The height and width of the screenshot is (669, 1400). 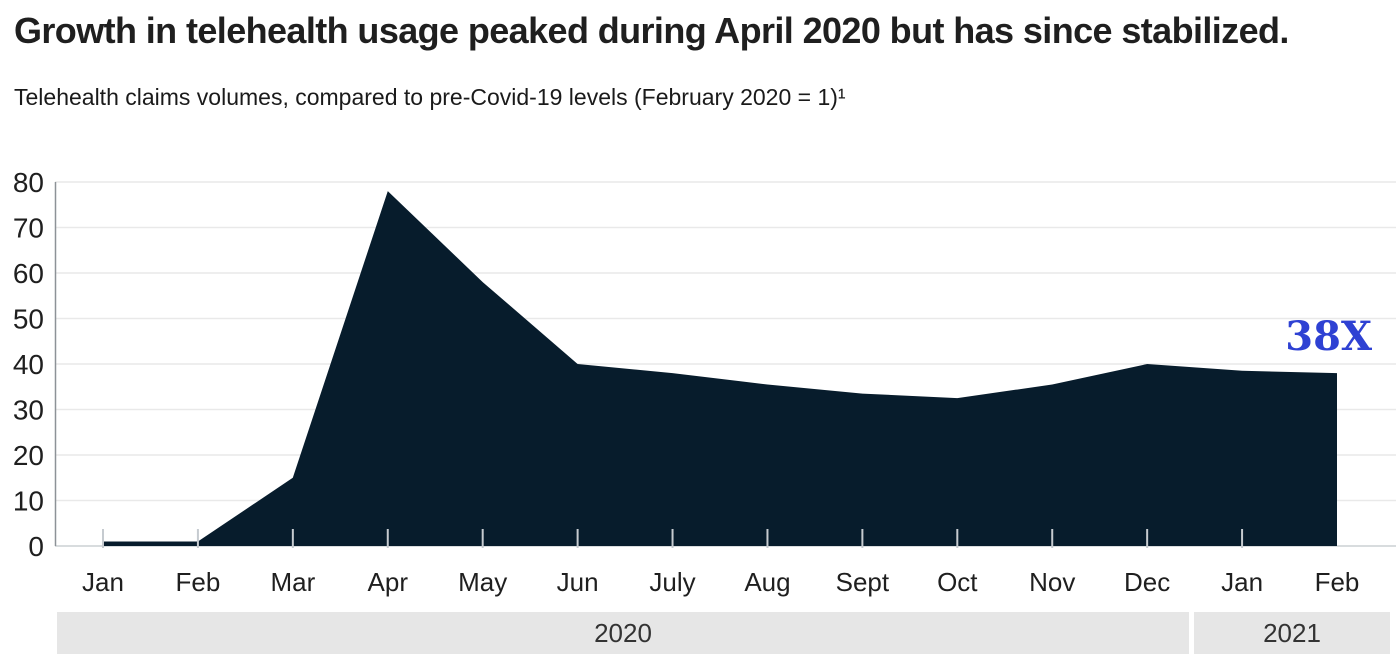 I want to click on x-axis-label-2-mar: Mar, so click(x=292, y=582).